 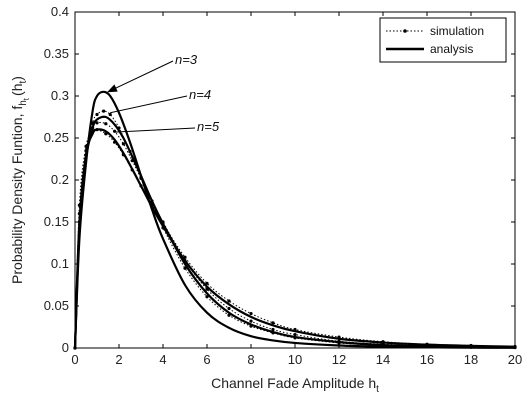 I want to click on annotation-arrow-n4, so click(x=149, y=104).